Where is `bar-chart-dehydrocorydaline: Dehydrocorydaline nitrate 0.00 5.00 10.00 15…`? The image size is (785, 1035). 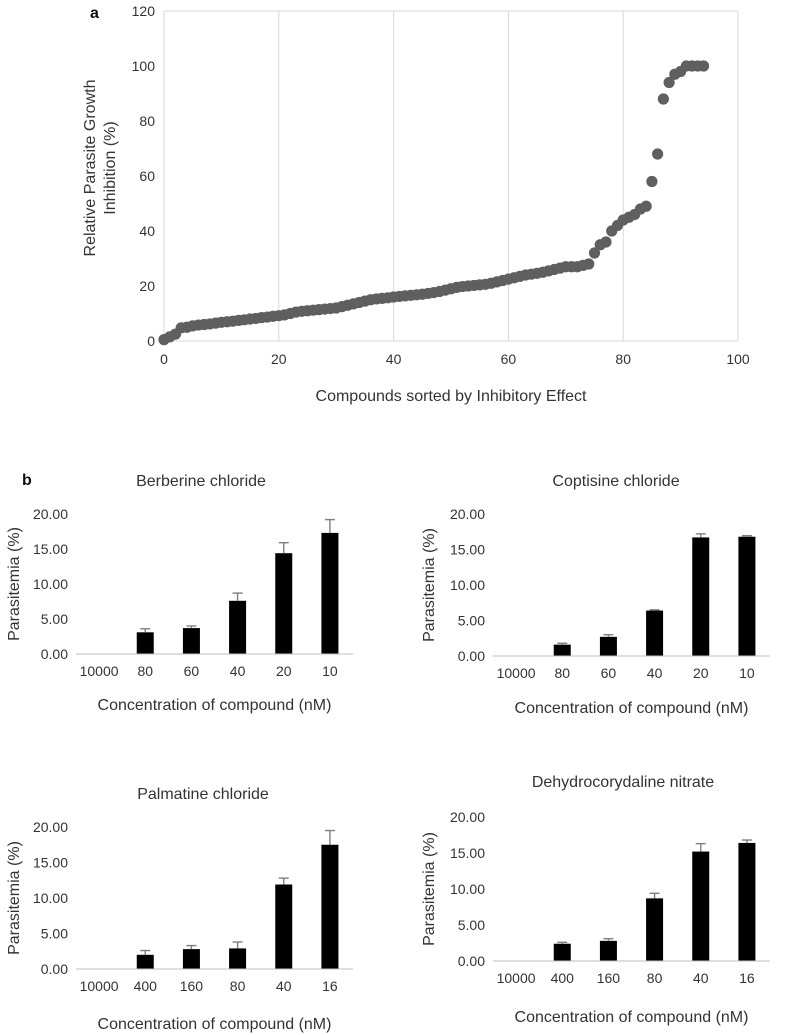 bar-chart-dehydrocorydaline: Dehydrocorydaline nitrate 0.00 5.00 10.00 15… is located at coordinates (595, 900).